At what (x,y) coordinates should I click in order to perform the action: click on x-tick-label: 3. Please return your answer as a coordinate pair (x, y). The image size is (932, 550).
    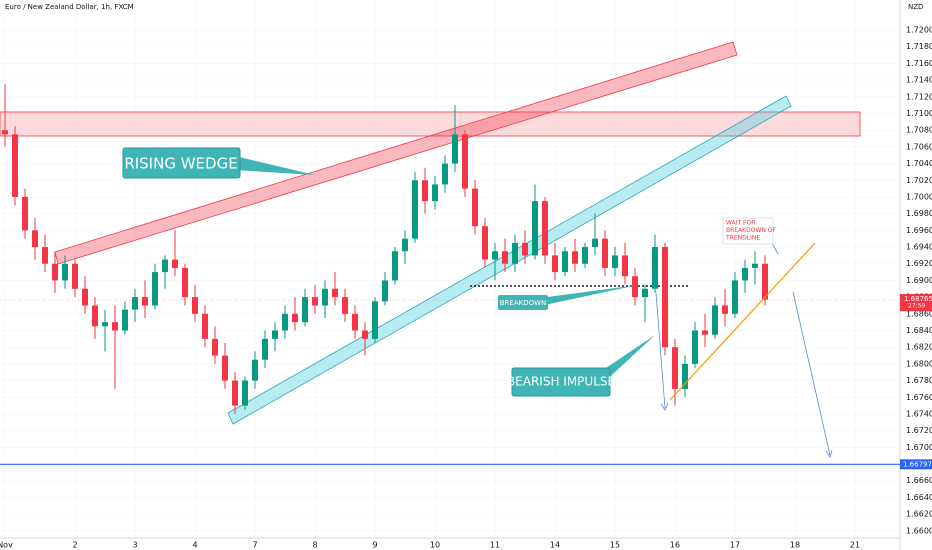
    Looking at the image, I should click on (134, 545).